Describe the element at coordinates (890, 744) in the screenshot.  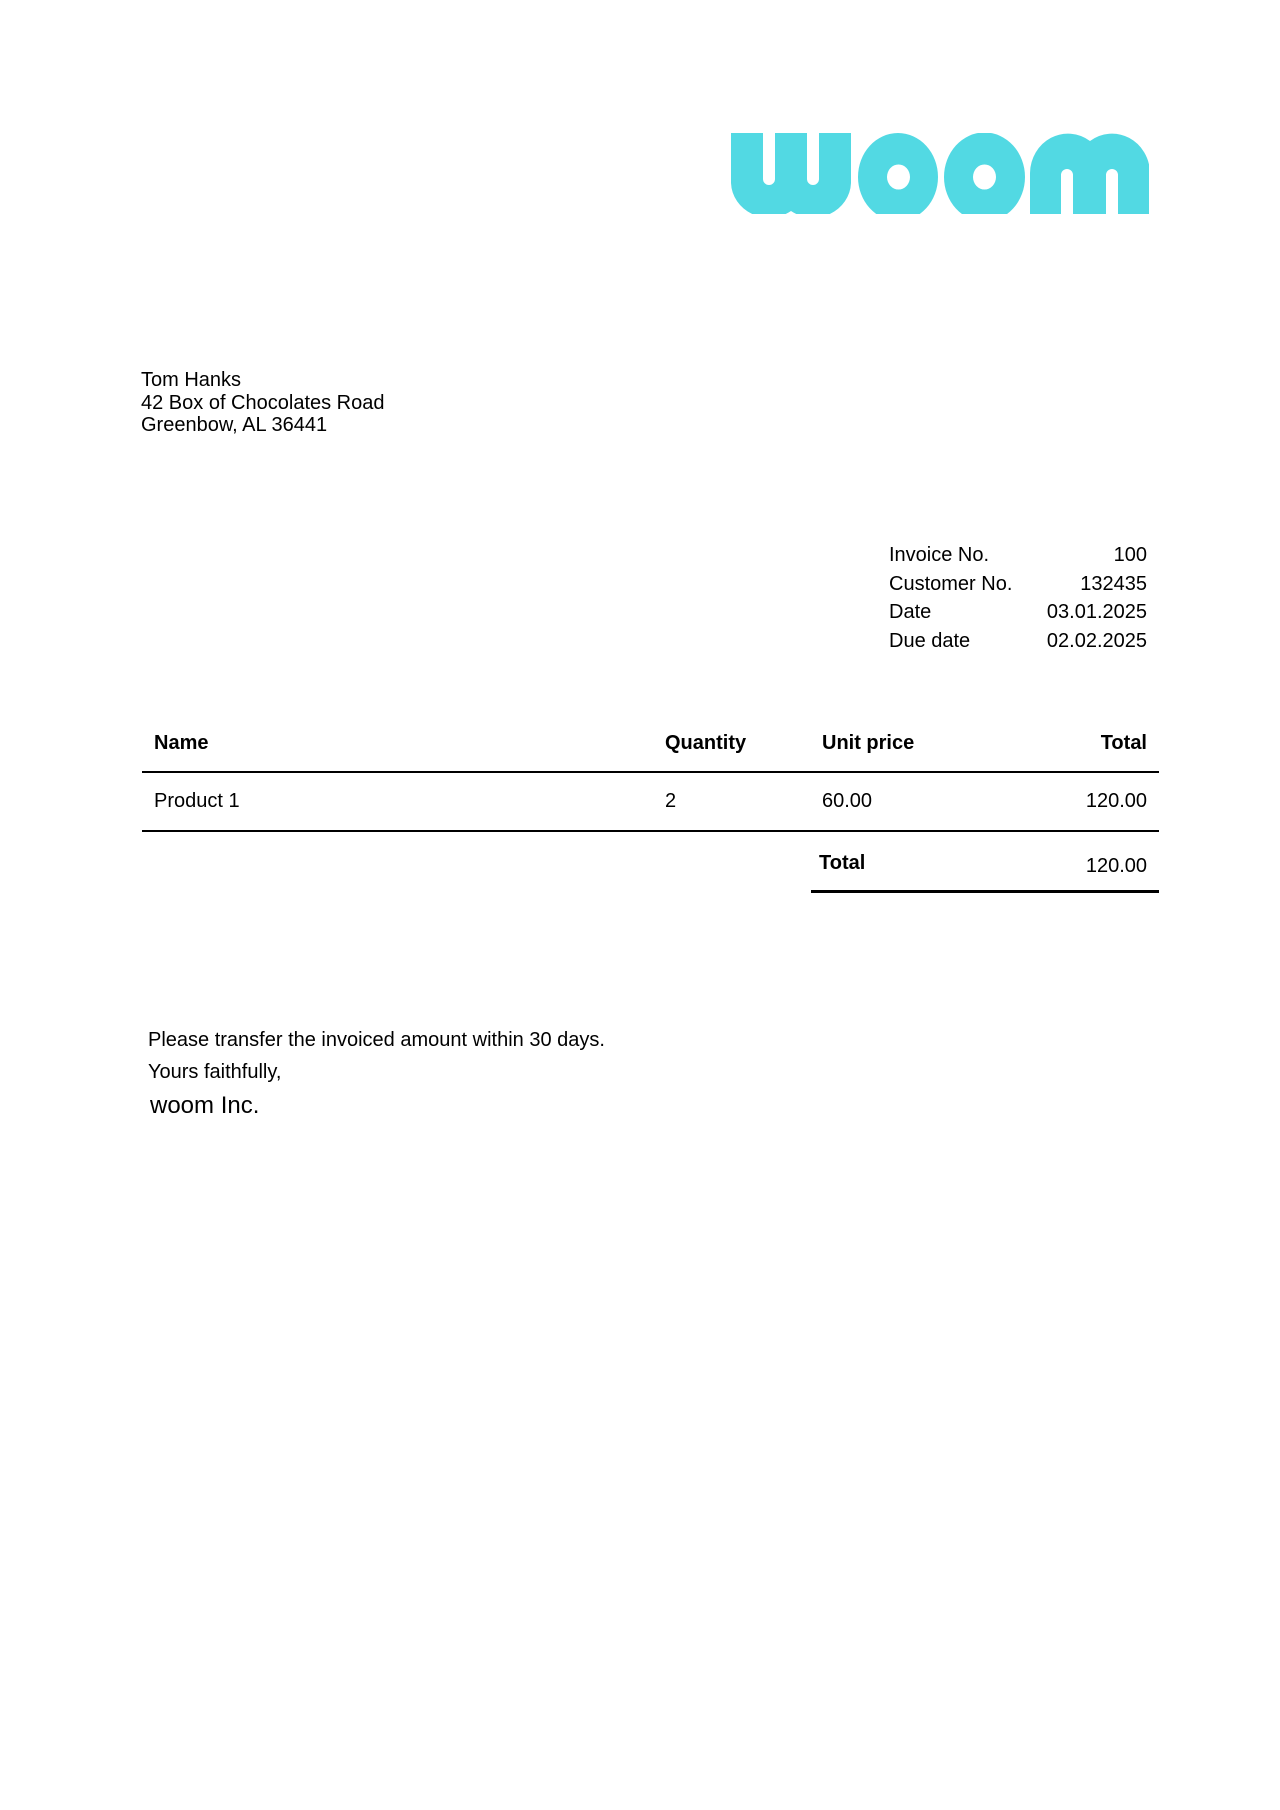
I see `header-unit-price: Unit price` at that location.